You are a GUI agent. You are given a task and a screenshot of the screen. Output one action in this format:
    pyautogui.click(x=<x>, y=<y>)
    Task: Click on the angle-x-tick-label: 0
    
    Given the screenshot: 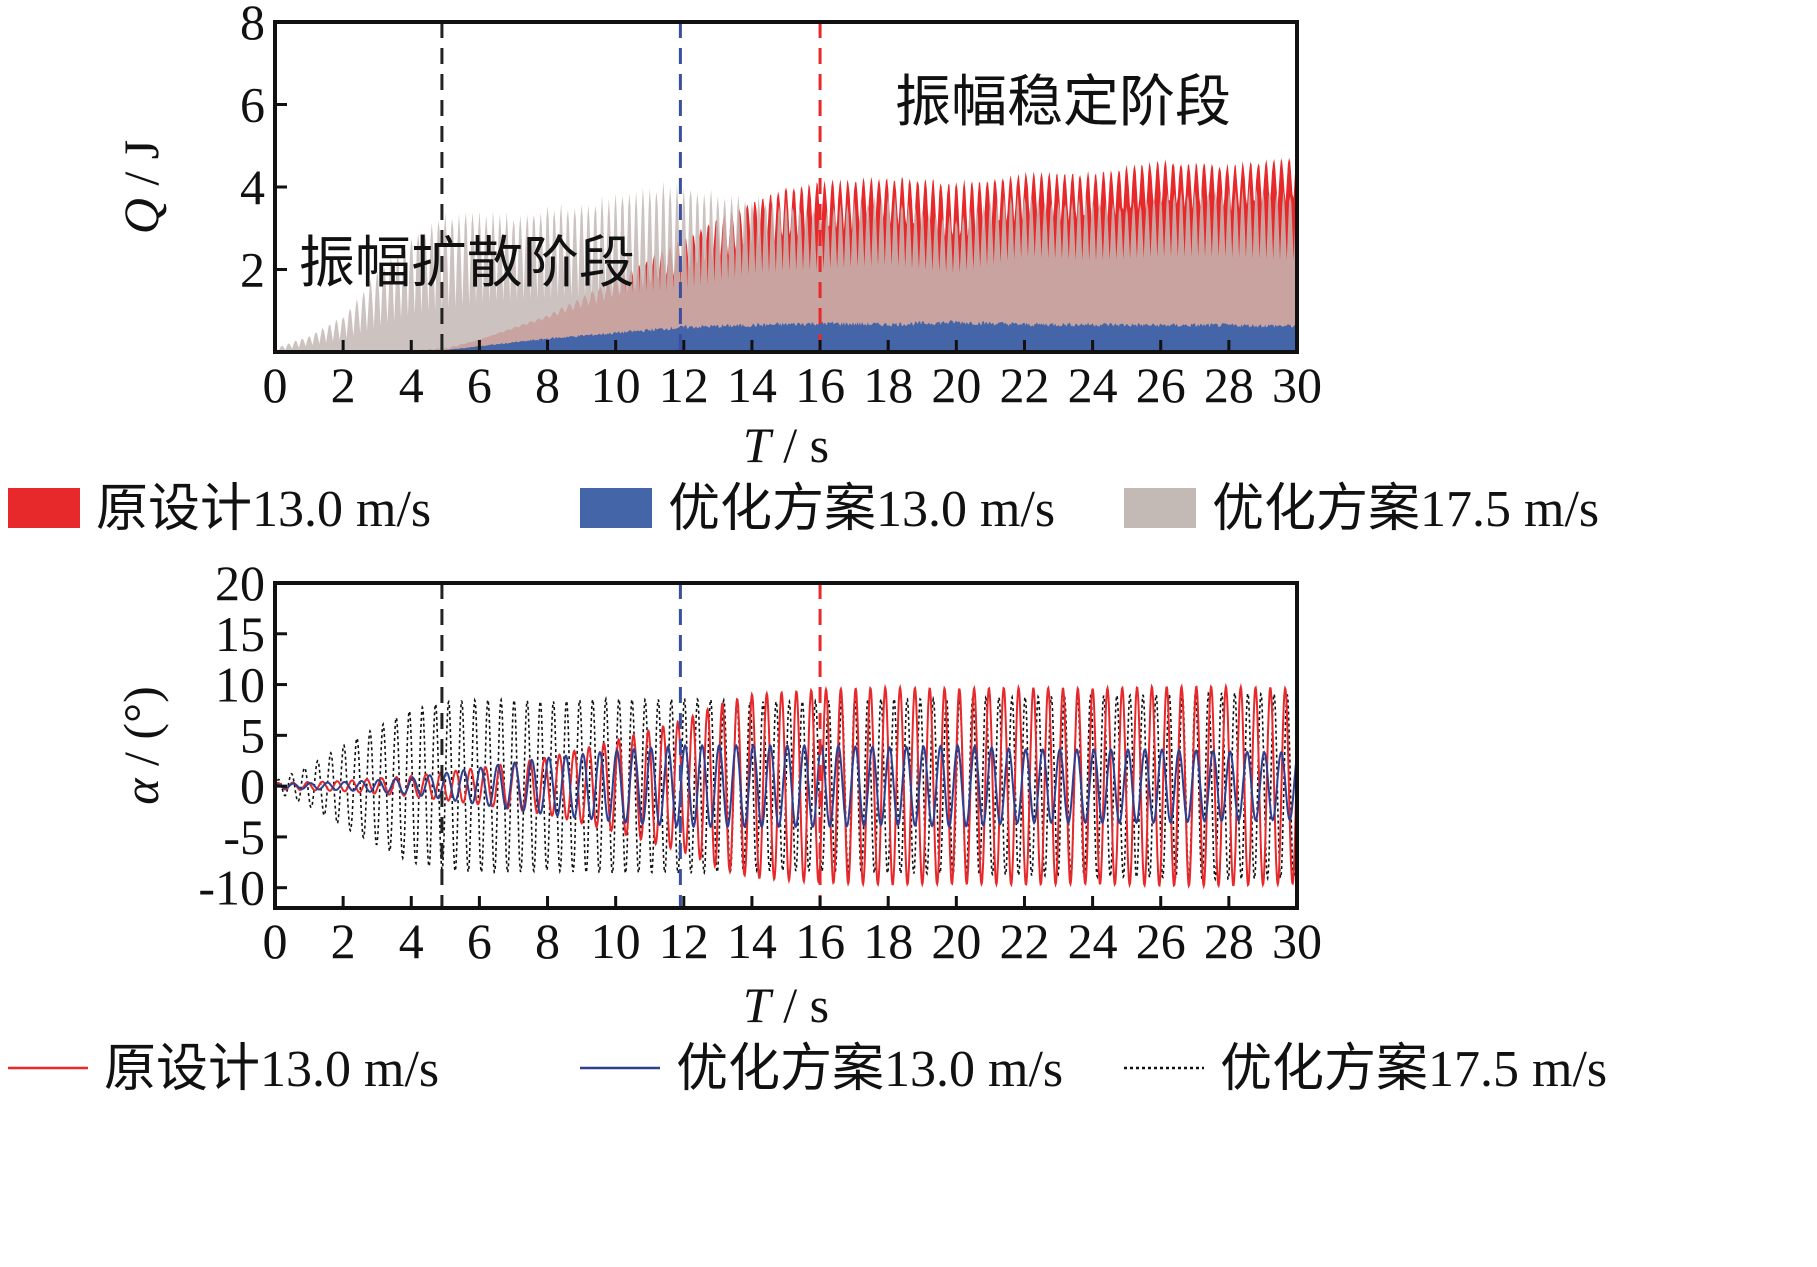 What is the action you would take?
    pyautogui.click(x=275, y=941)
    